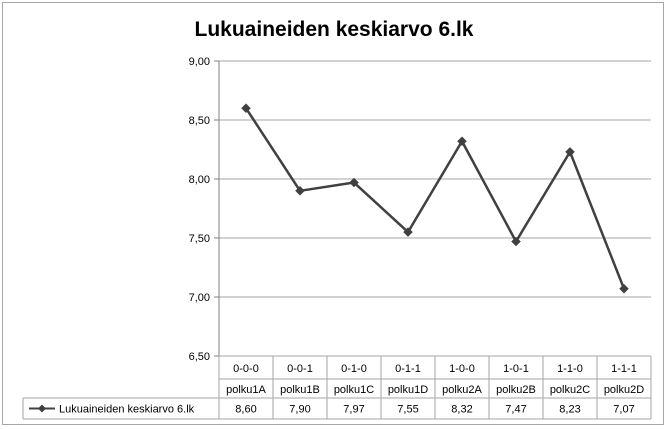  I want to click on x-tick-label: 0-1-1, so click(408, 369).